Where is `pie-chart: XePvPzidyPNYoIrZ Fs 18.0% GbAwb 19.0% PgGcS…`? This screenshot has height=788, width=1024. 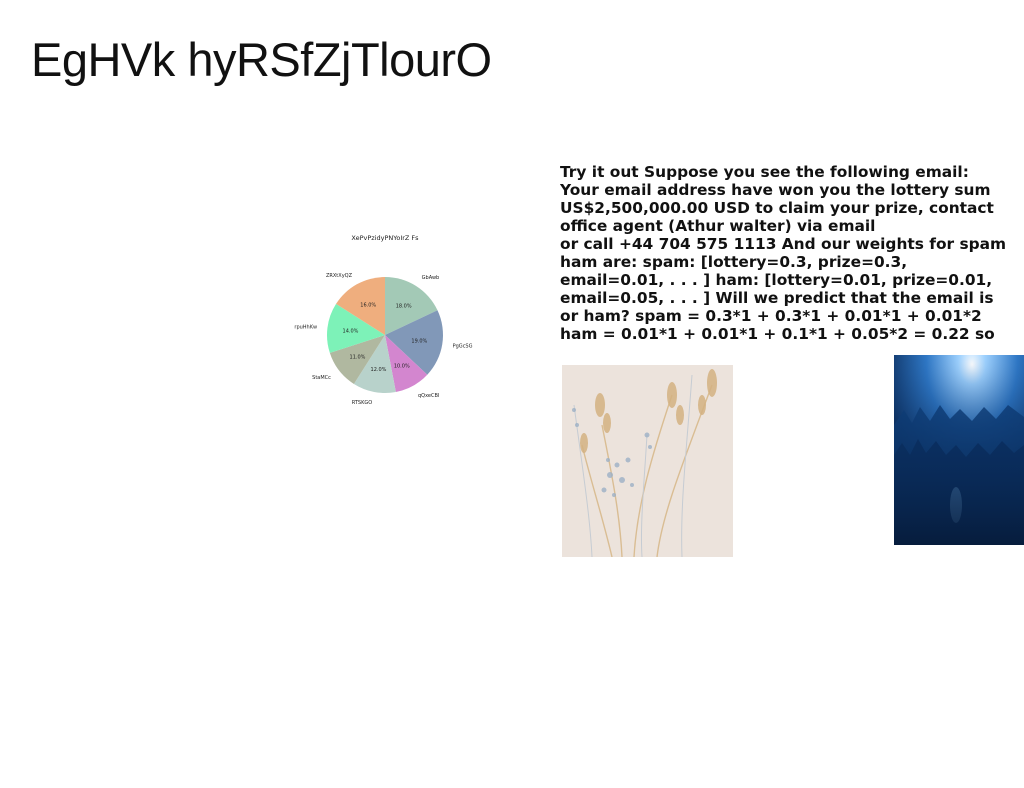
pie-chart: XePvPzidyPNYoIrZ Fs 18.0% GbAwb 19.0% PgGcS… is located at coordinates (383, 320).